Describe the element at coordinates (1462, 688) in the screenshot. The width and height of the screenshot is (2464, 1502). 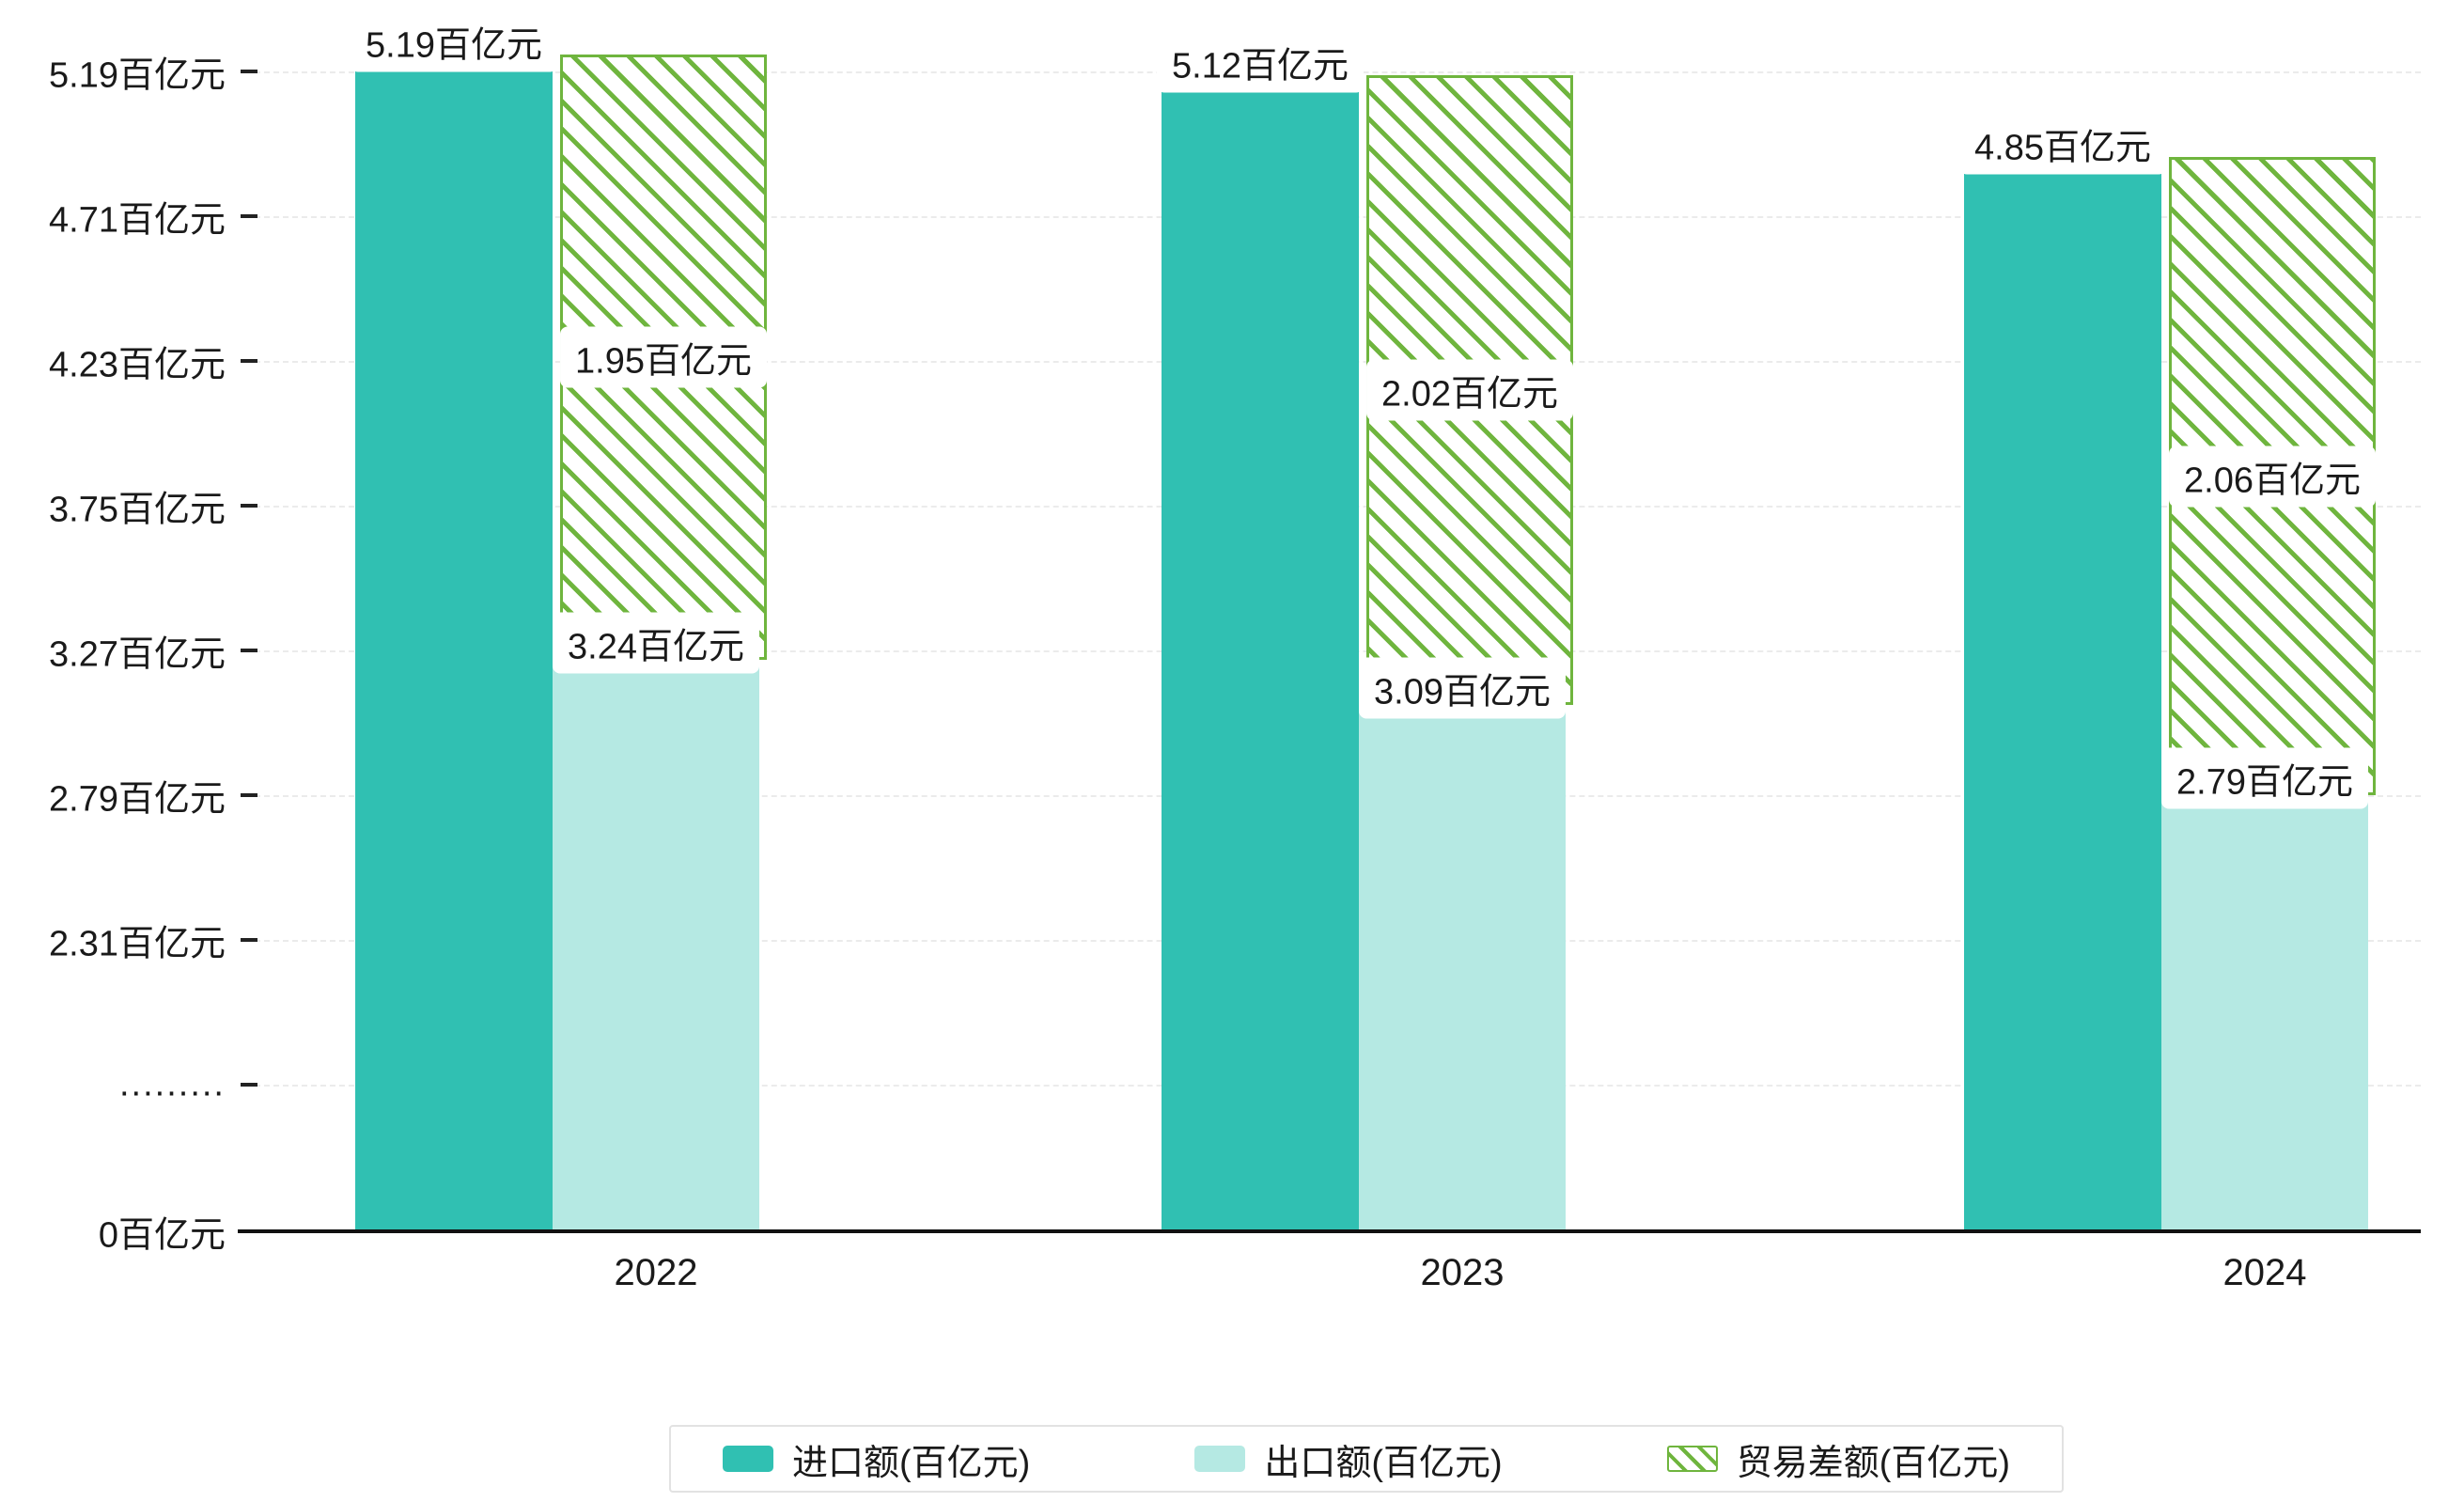
I see `label-export-2023: 3.09百亿元` at that location.